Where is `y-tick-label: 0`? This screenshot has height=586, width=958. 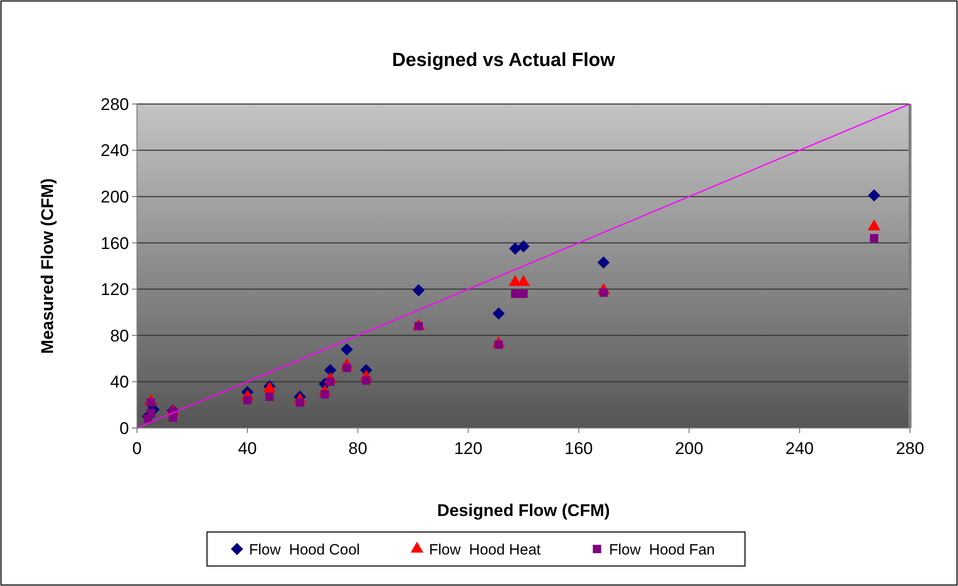 y-tick-label: 0 is located at coordinates (124, 428).